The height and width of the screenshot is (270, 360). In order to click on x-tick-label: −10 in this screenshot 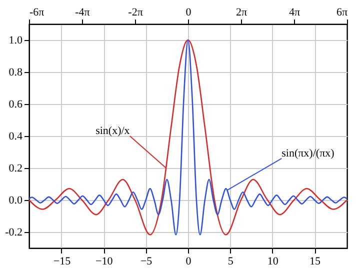, I will do `click(105, 262)`.